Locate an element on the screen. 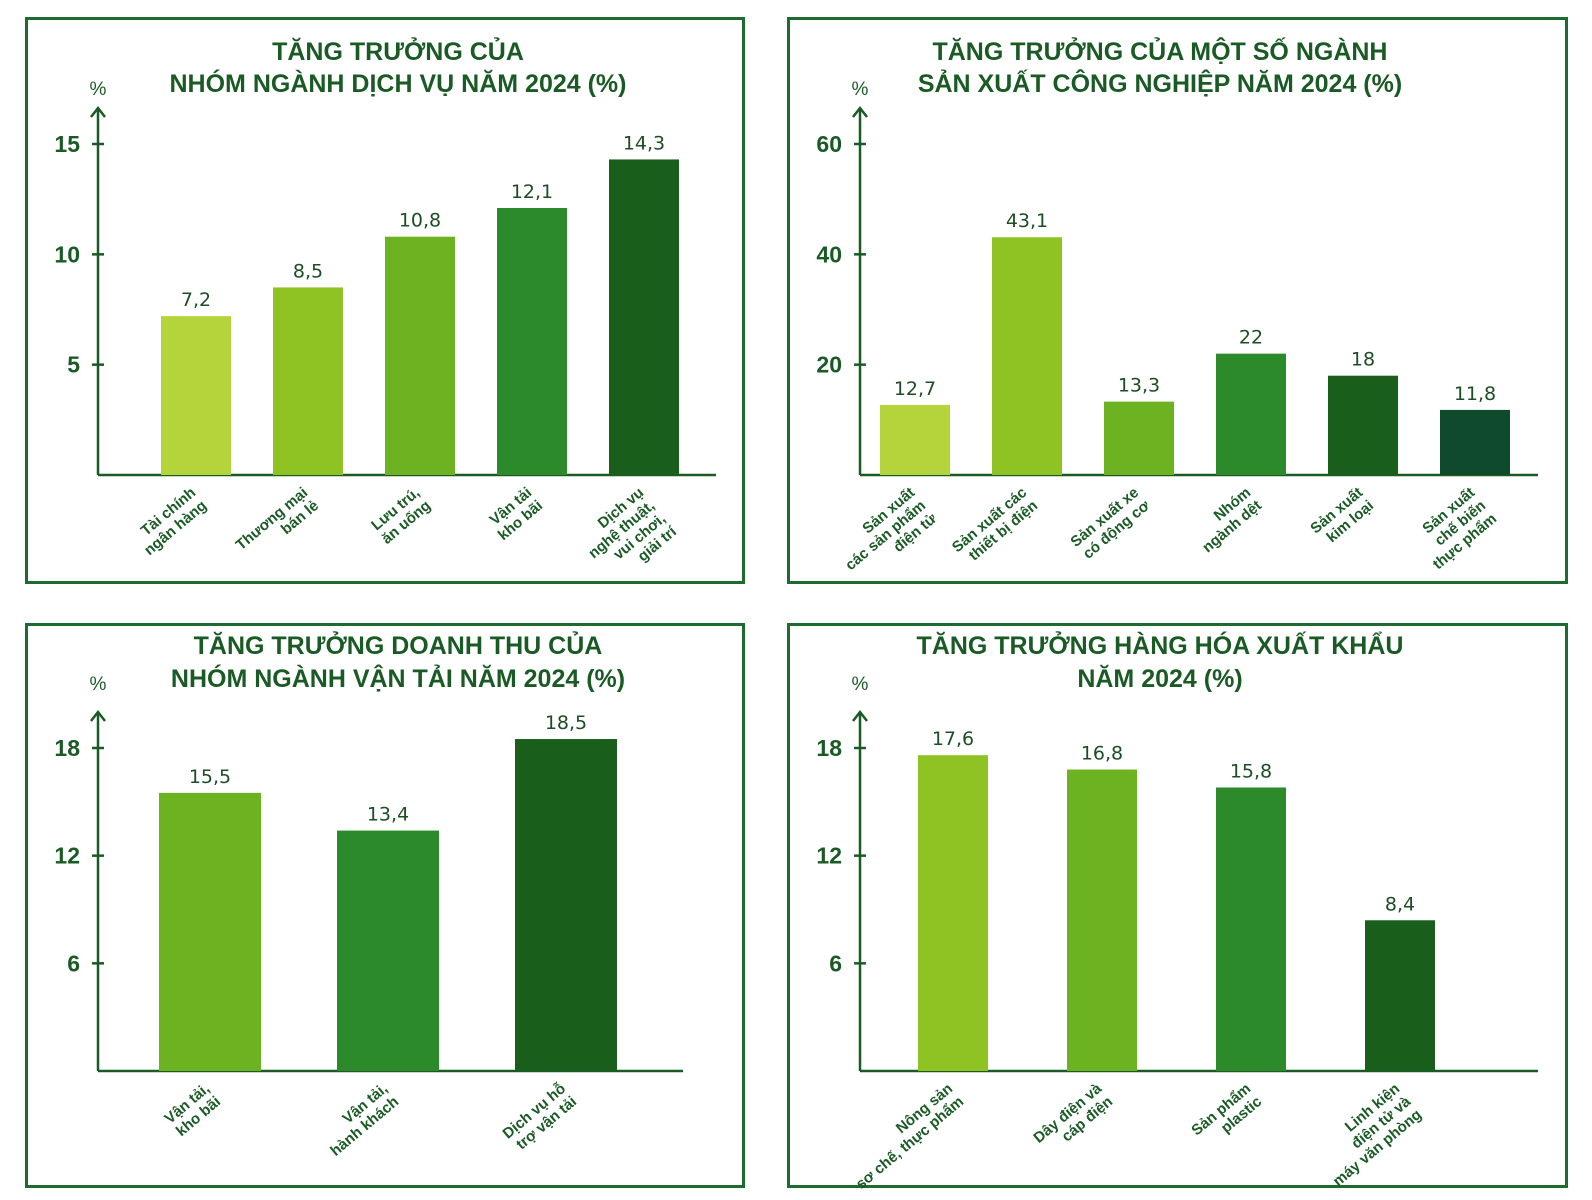 This screenshot has width=1592, height=1200. bar-value-label: 8,5 is located at coordinates (308, 271).